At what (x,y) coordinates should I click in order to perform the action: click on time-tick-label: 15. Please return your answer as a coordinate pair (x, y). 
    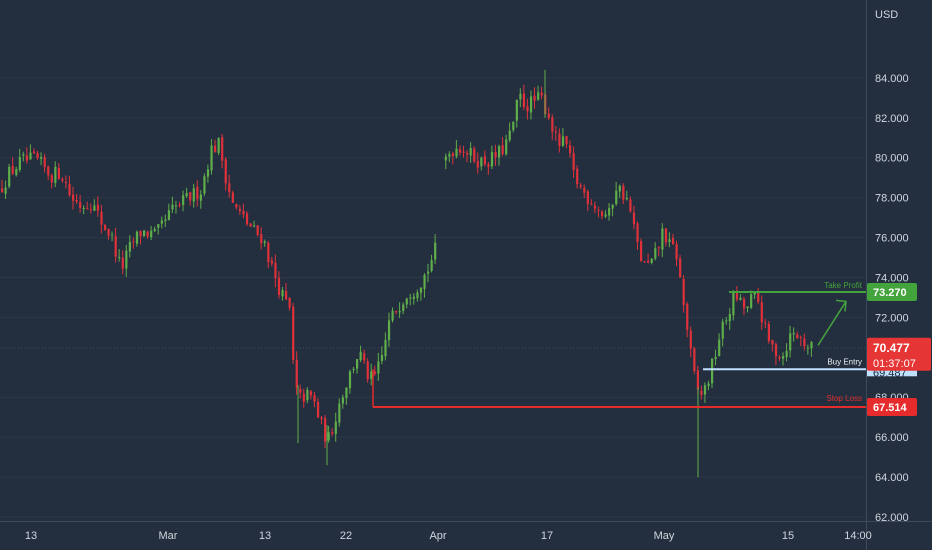
    Looking at the image, I should click on (788, 536).